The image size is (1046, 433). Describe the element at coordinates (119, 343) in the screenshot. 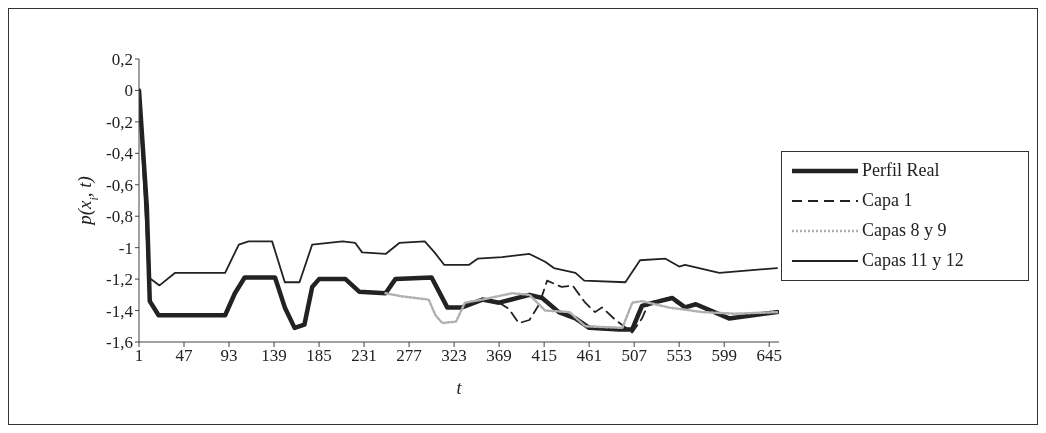

I see `y-tick-label: -1,6` at that location.